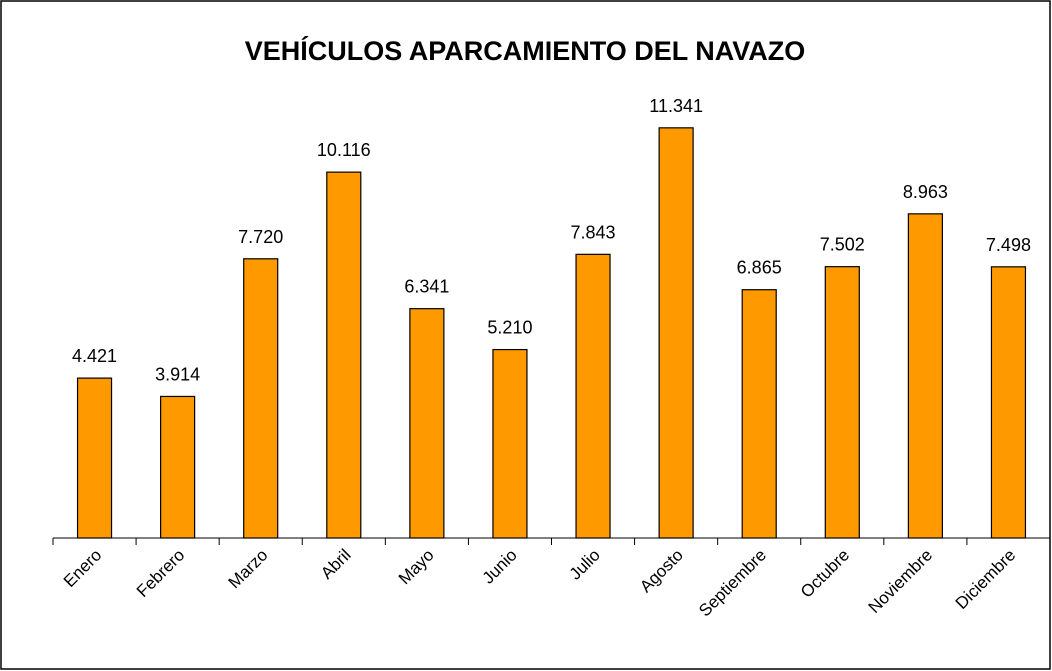  Describe the element at coordinates (525, 50) in the screenshot. I see `chart-title: VEHÍCULOS APARCAMIENTO DEL NAVAZO` at that location.